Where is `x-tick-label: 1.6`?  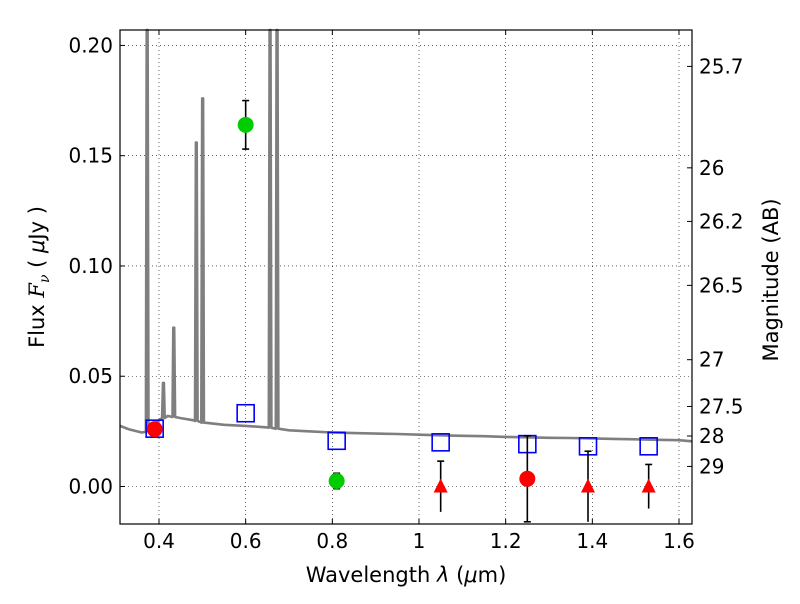
x-tick-label: 1.6 is located at coordinates (679, 541).